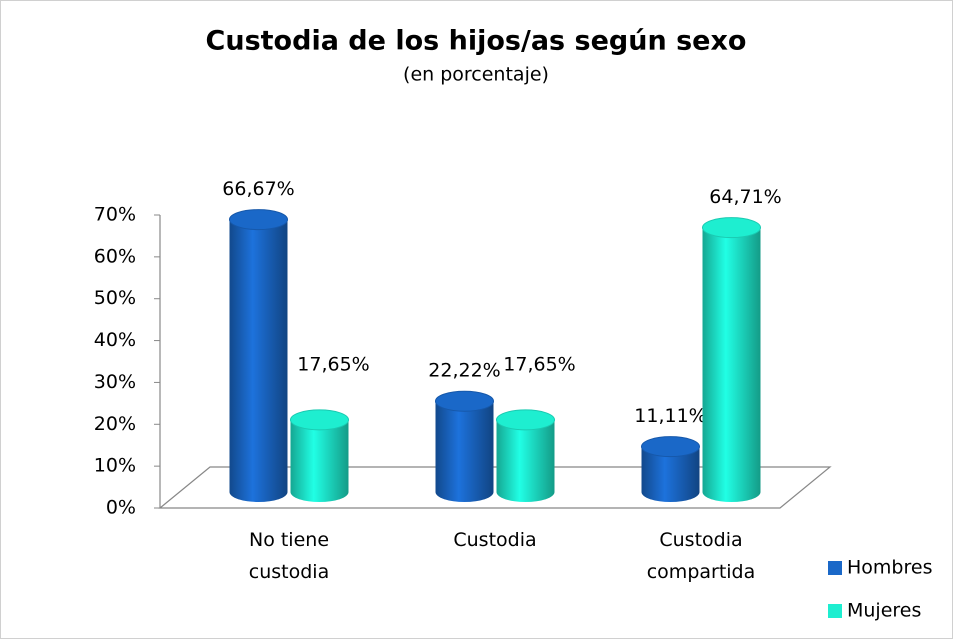 This screenshot has height=639, width=953. What do you see at coordinates (115, 298) in the screenshot?
I see `y-tick-label: 50%` at bounding box center [115, 298].